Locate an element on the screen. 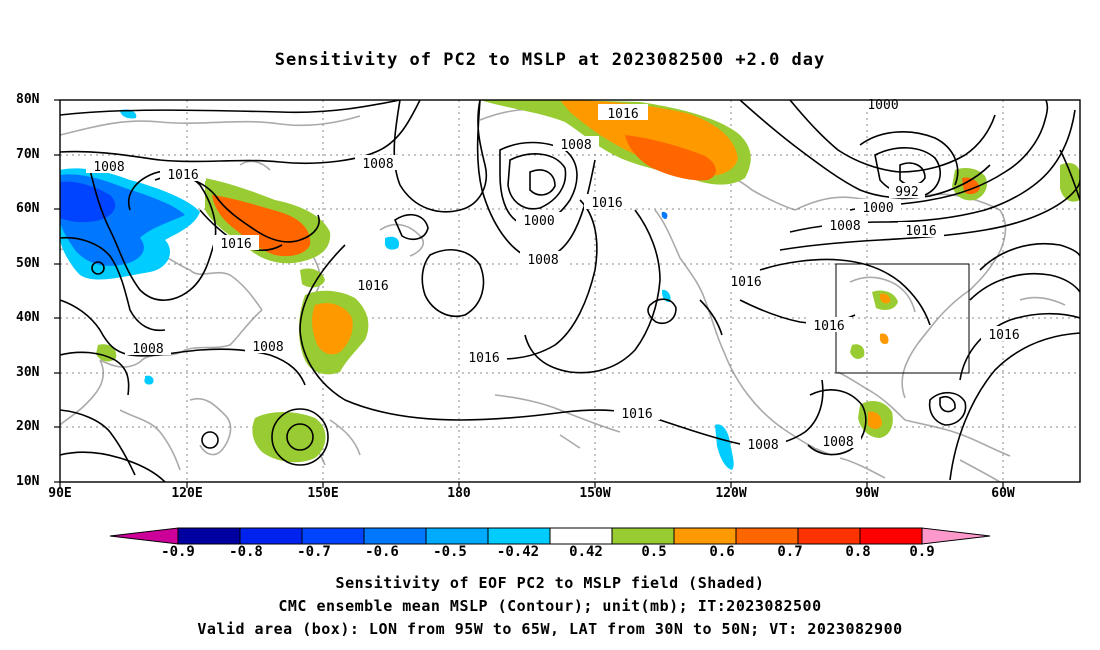 This screenshot has width=1100, height=650. colorbar-label: 0.7 is located at coordinates (790, 552).